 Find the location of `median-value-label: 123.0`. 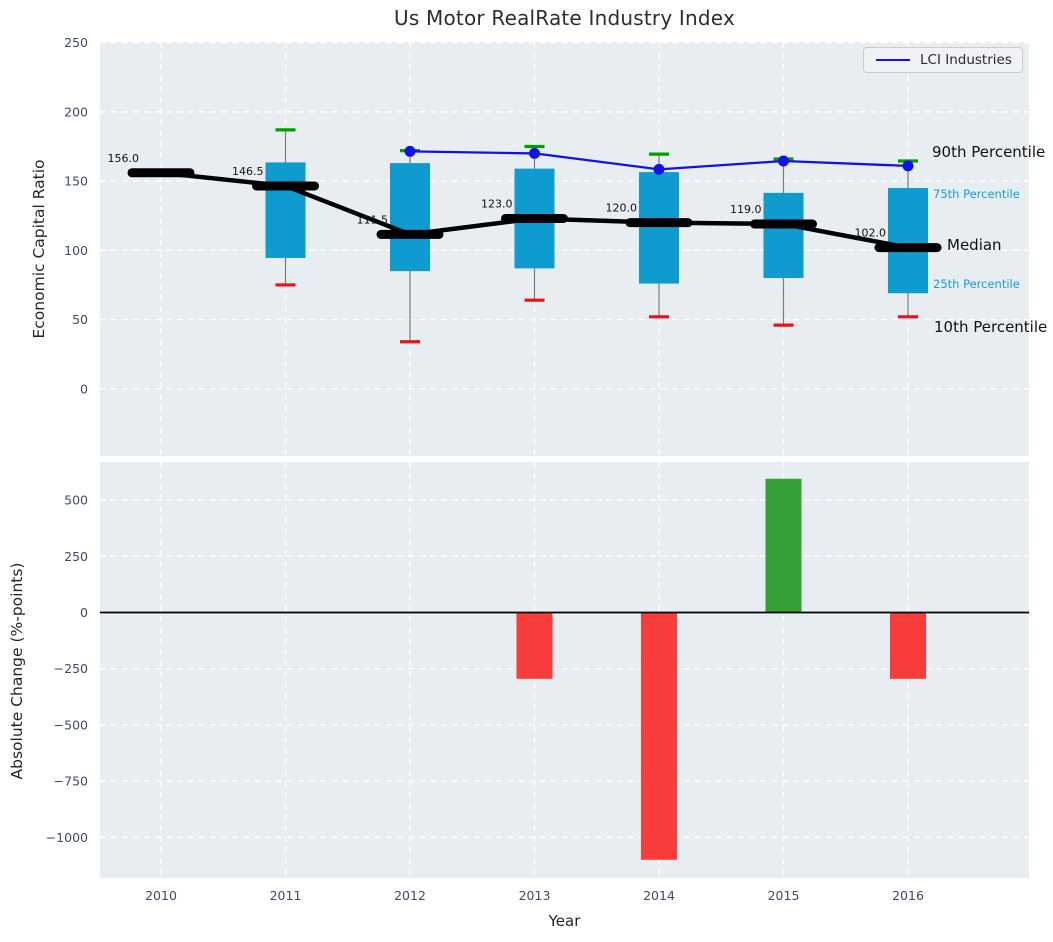

median-value-label: 123.0 is located at coordinates (497, 203).